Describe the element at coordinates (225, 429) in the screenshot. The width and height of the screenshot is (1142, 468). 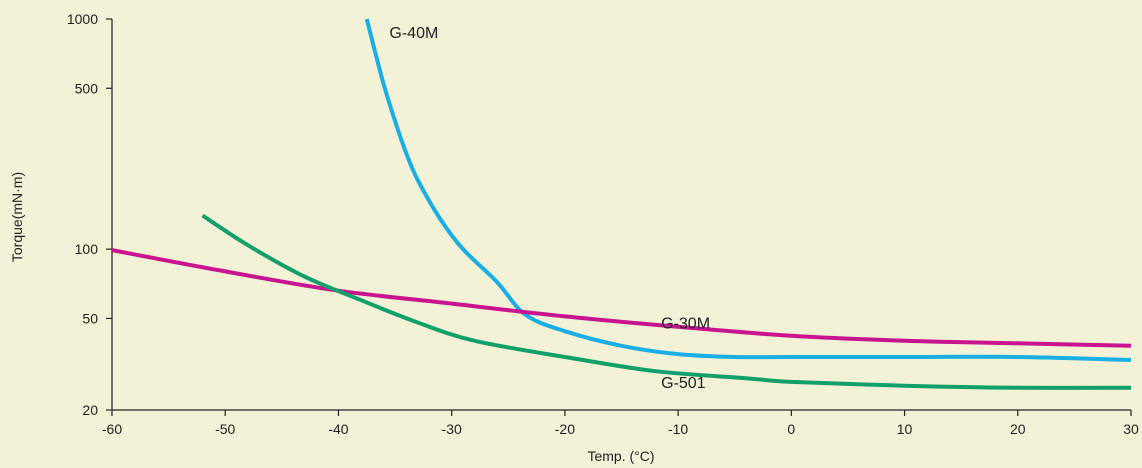
I see `x-tick-label: -50` at that location.